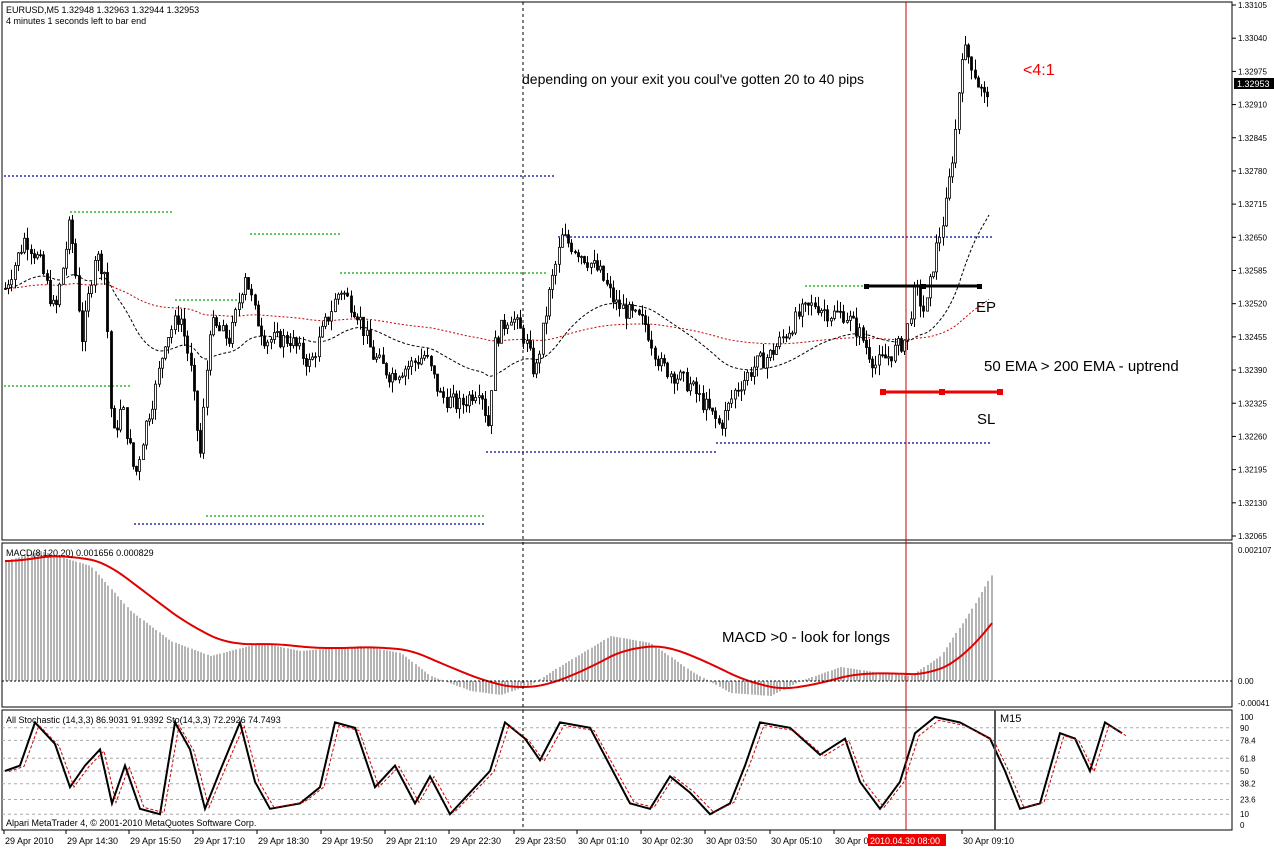 The width and height of the screenshot is (1274, 853). I want to click on price-tick-label: 1.32585, so click(1252, 271).